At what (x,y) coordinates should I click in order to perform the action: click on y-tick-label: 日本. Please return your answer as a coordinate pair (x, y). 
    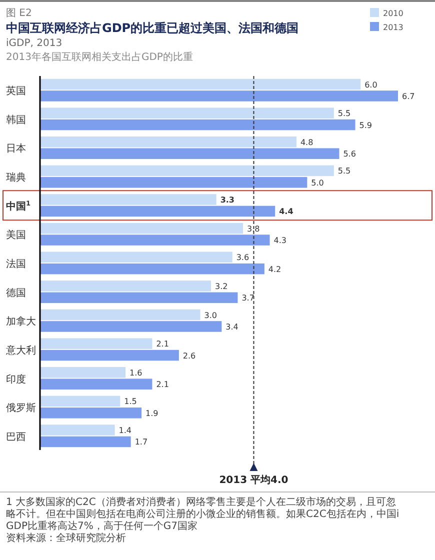
    Looking at the image, I should click on (16, 148).